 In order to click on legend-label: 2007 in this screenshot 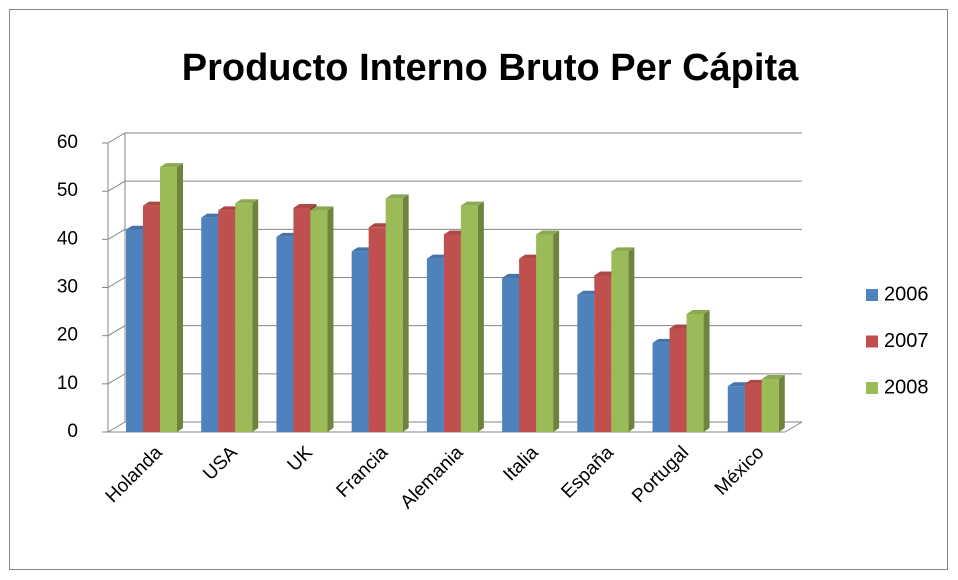, I will do `click(906, 341)`.